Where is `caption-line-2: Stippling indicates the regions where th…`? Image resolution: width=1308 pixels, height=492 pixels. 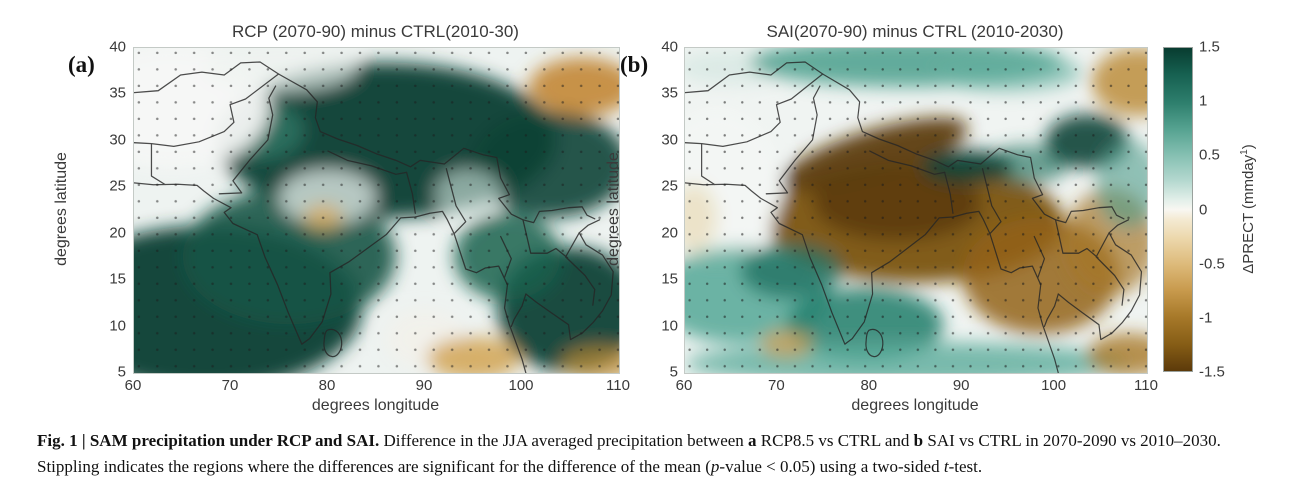 caption-line-2: Stippling indicates the regions where th… is located at coordinates (659, 467).